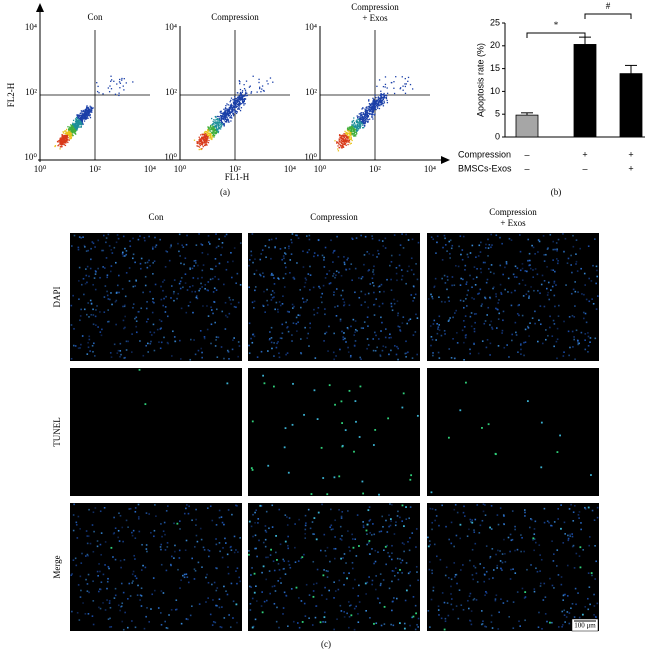  What do you see at coordinates (31, 92) in the screenshot?
I see `y-tick-label: 10²` at bounding box center [31, 92].